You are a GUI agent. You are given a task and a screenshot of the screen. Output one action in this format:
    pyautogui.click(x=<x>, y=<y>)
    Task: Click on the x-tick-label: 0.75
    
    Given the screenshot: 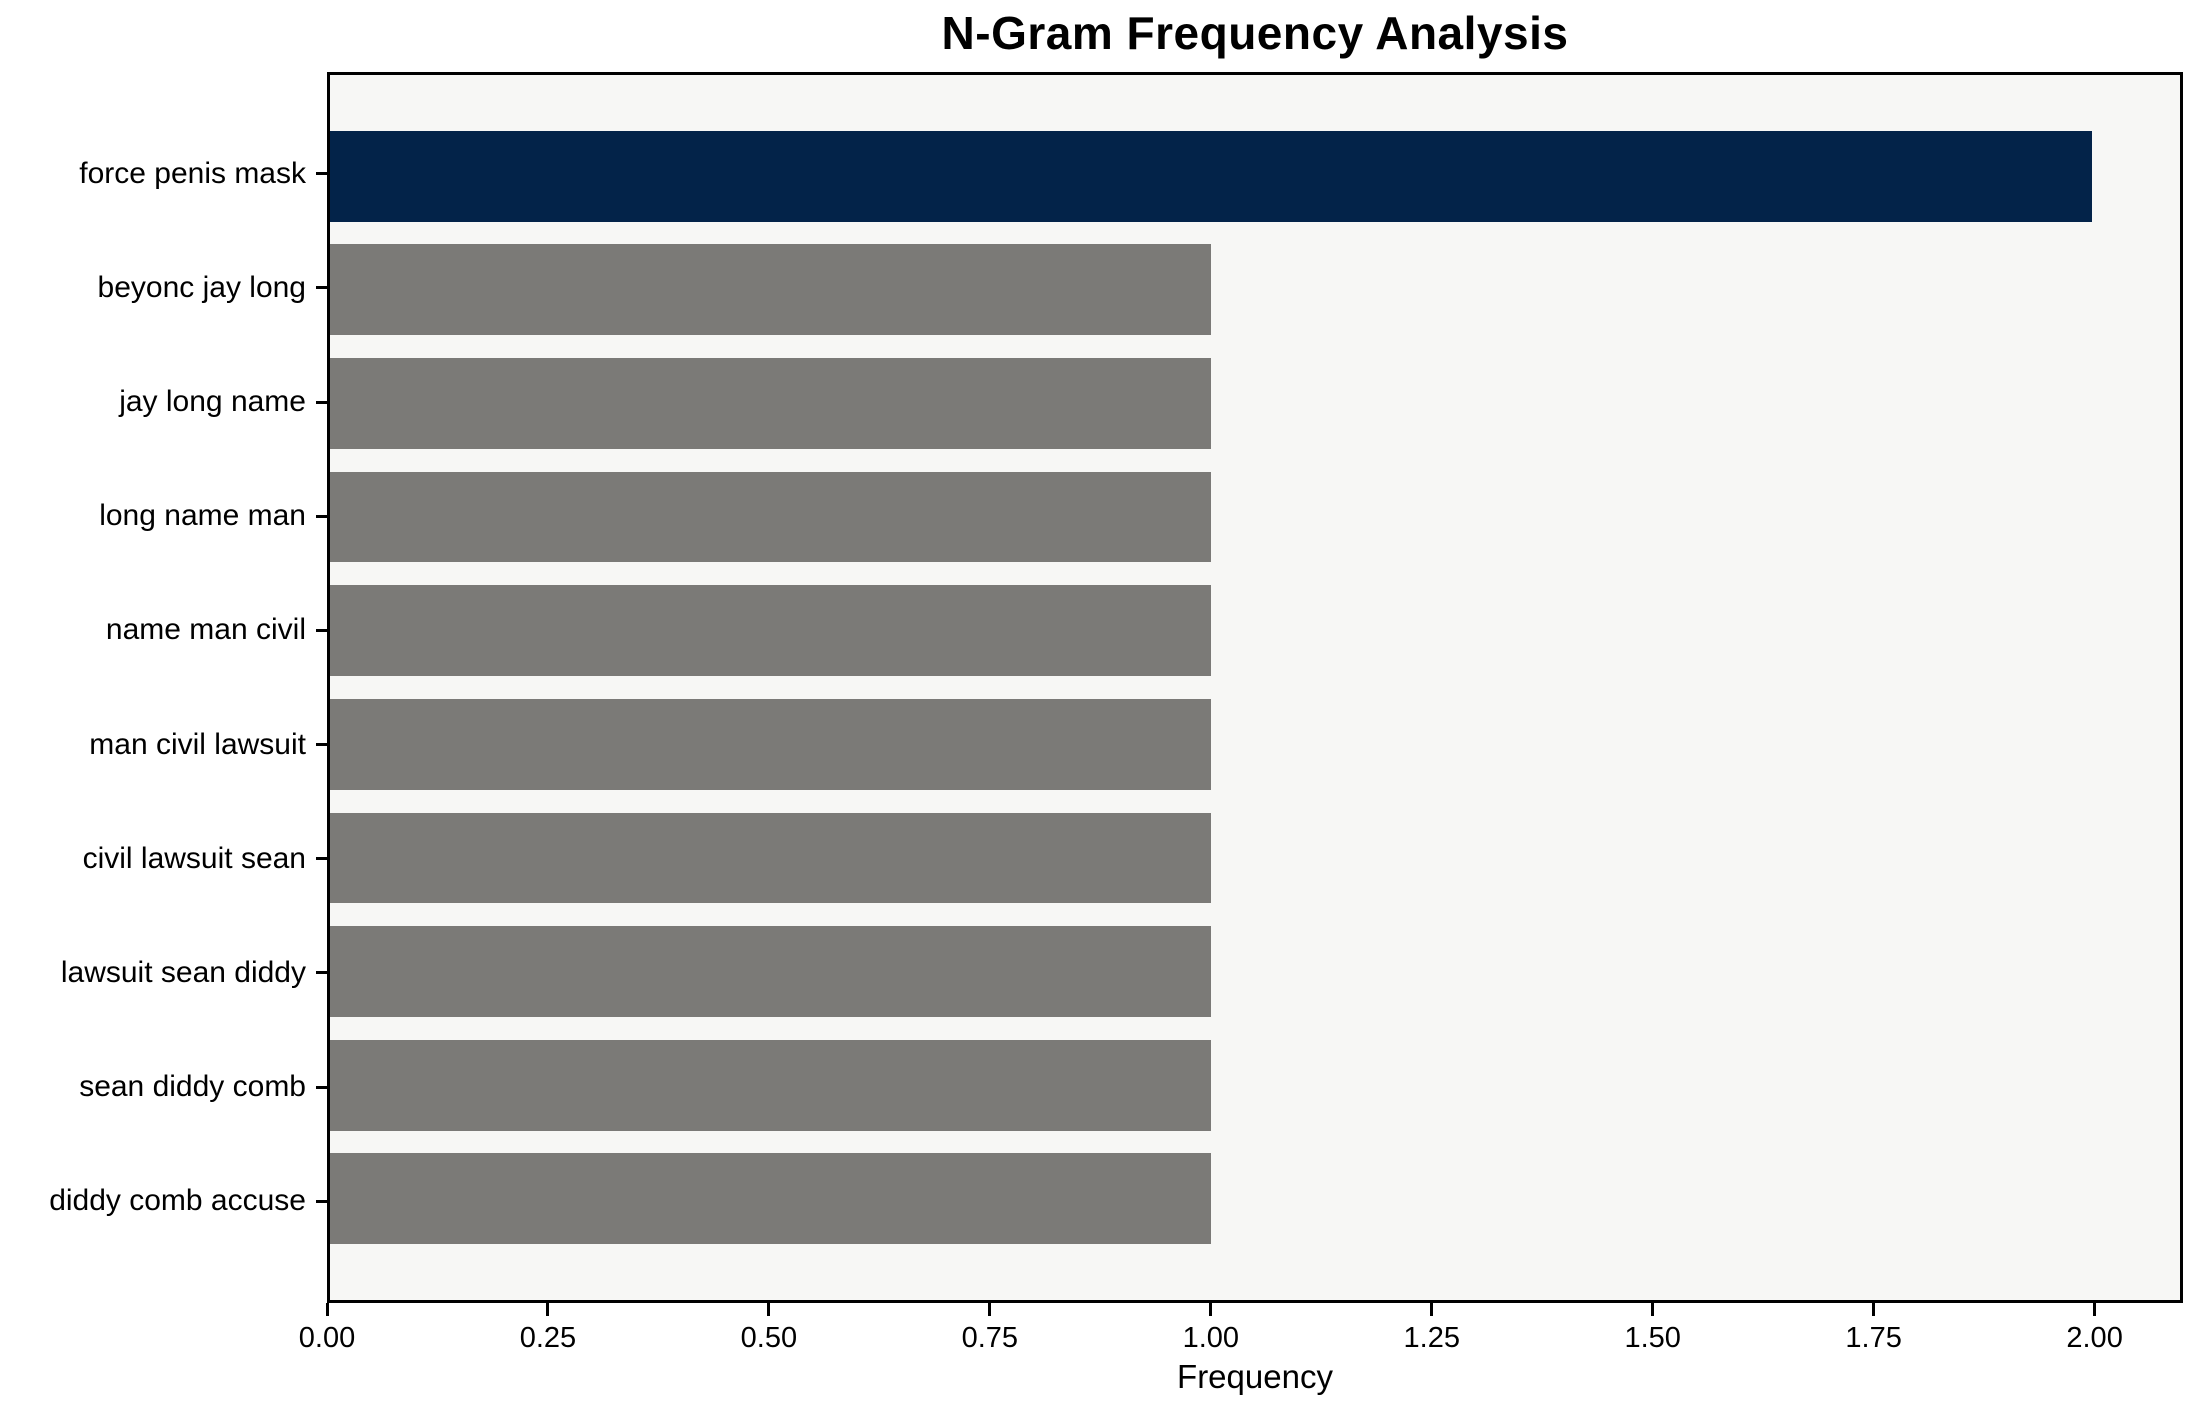 What is the action you would take?
    pyautogui.click(x=990, y=1338)
    